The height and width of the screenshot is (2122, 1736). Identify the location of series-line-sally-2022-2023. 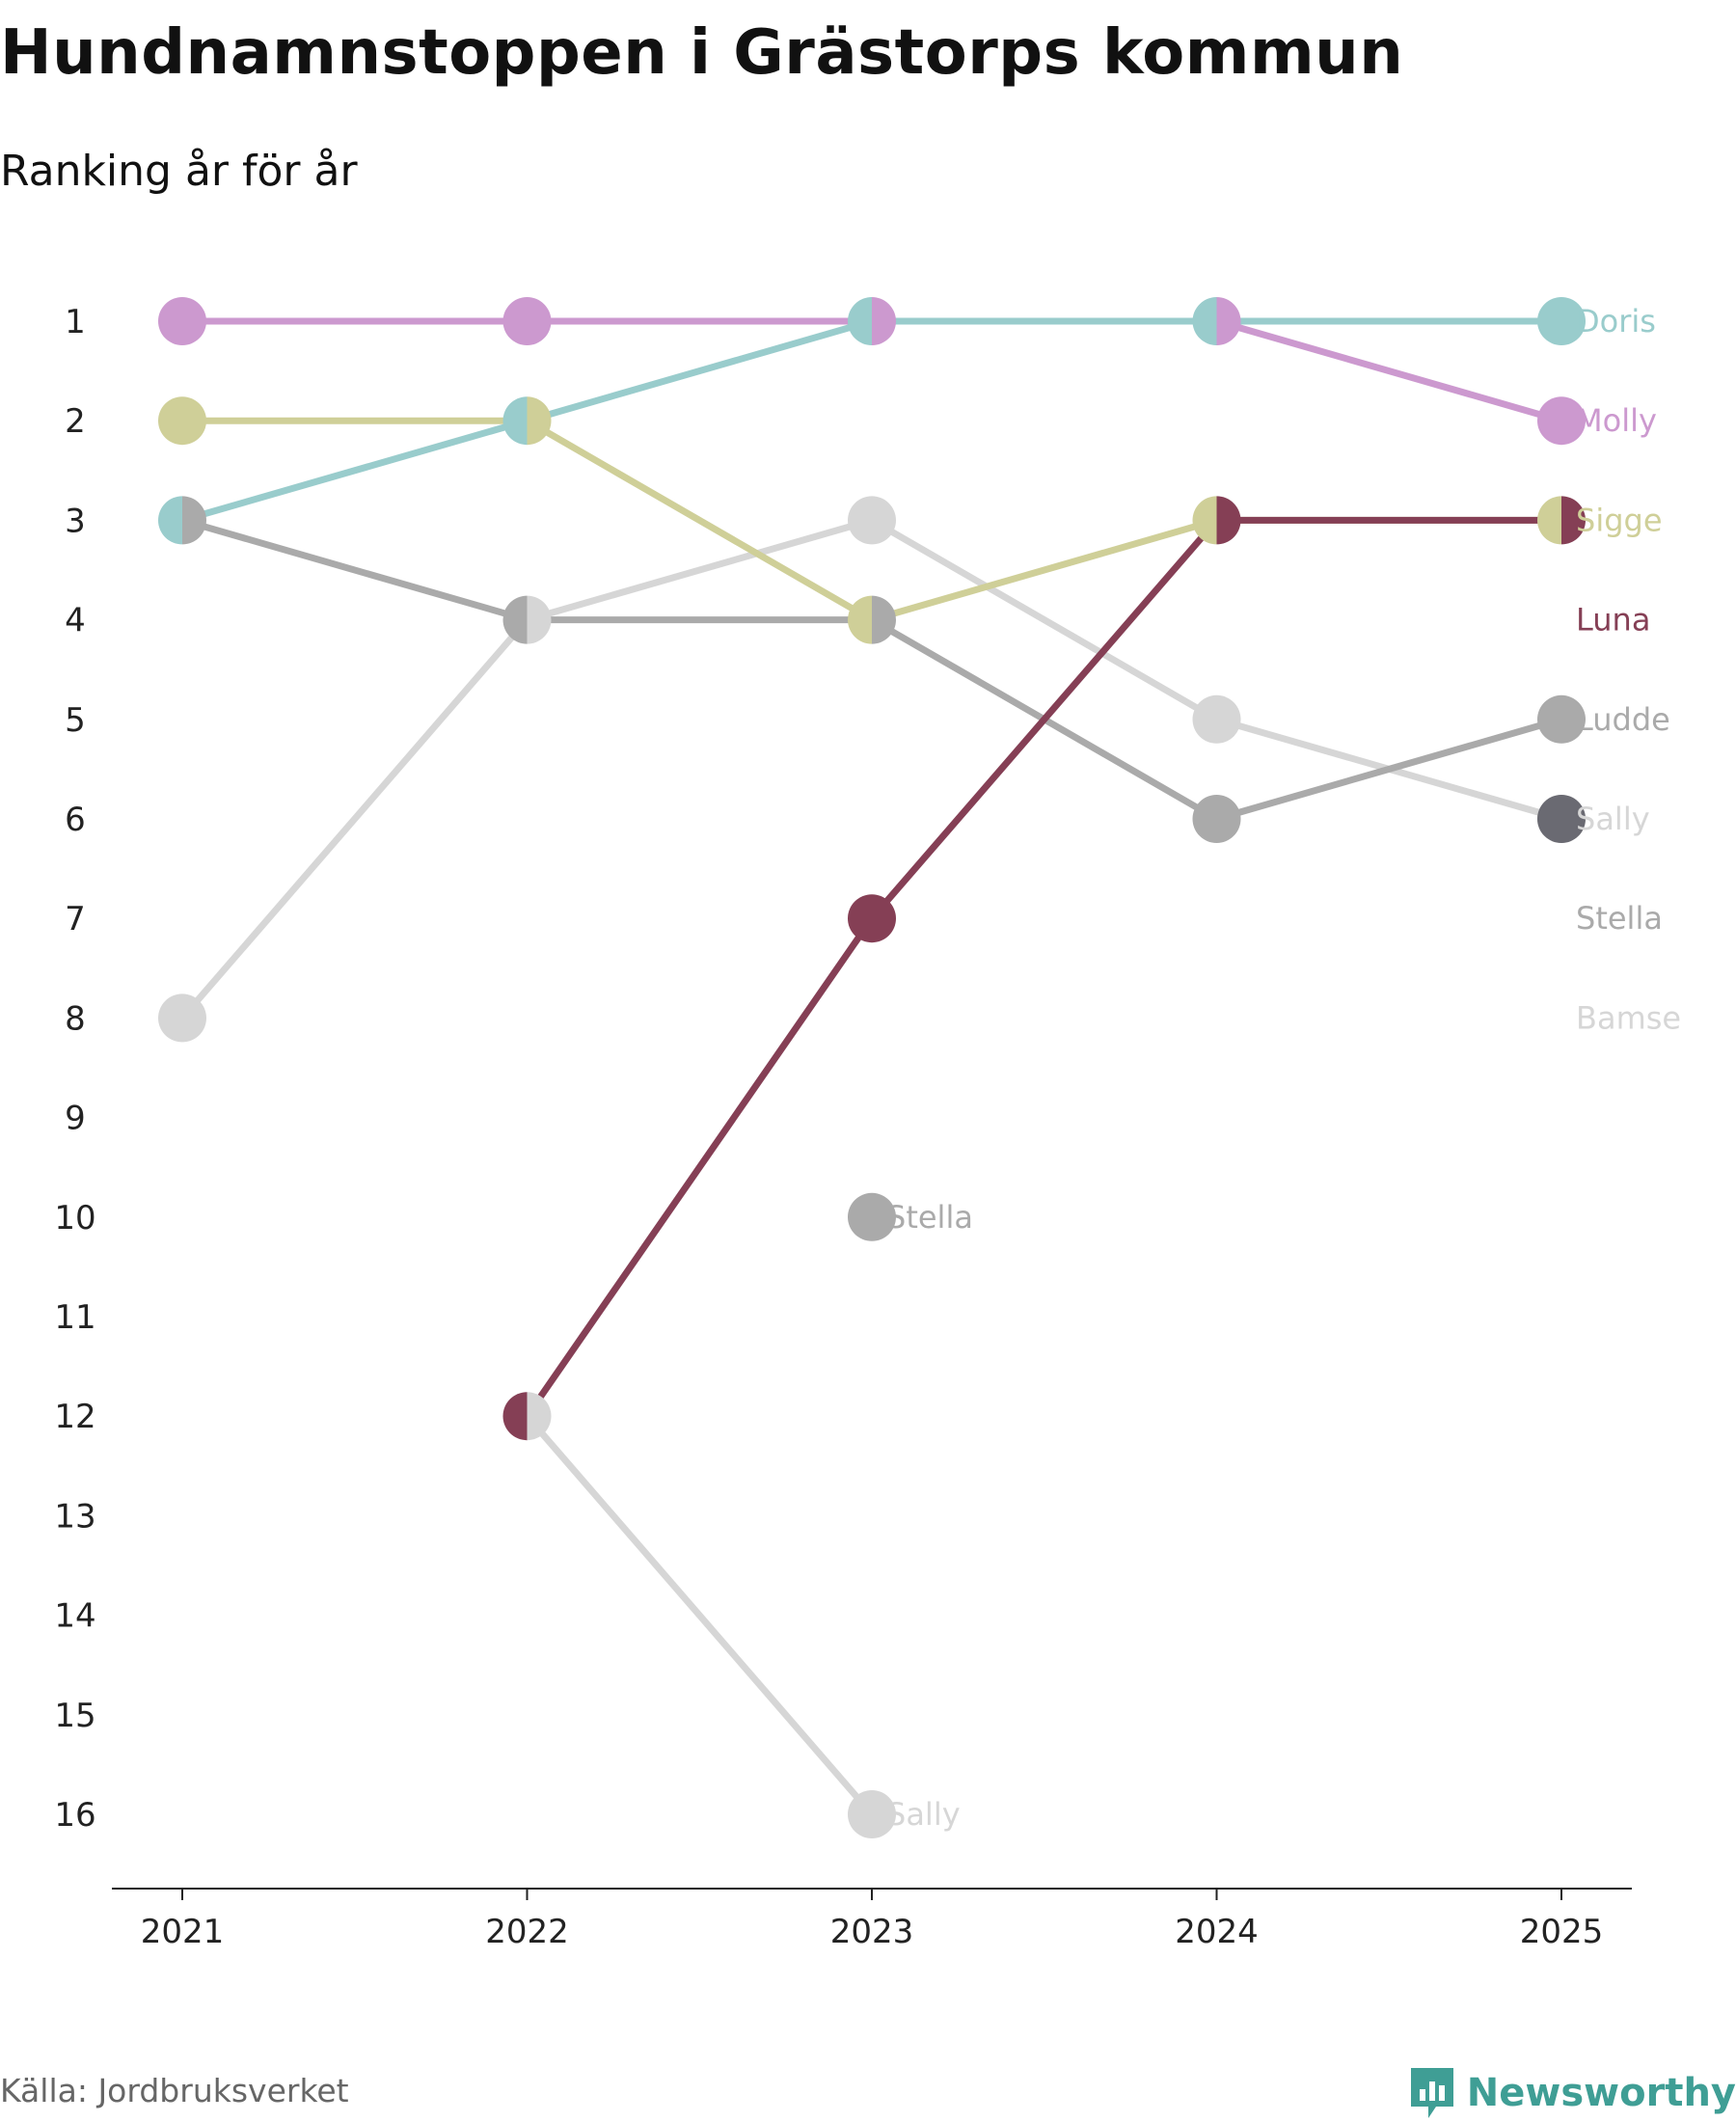
(700, 1615).